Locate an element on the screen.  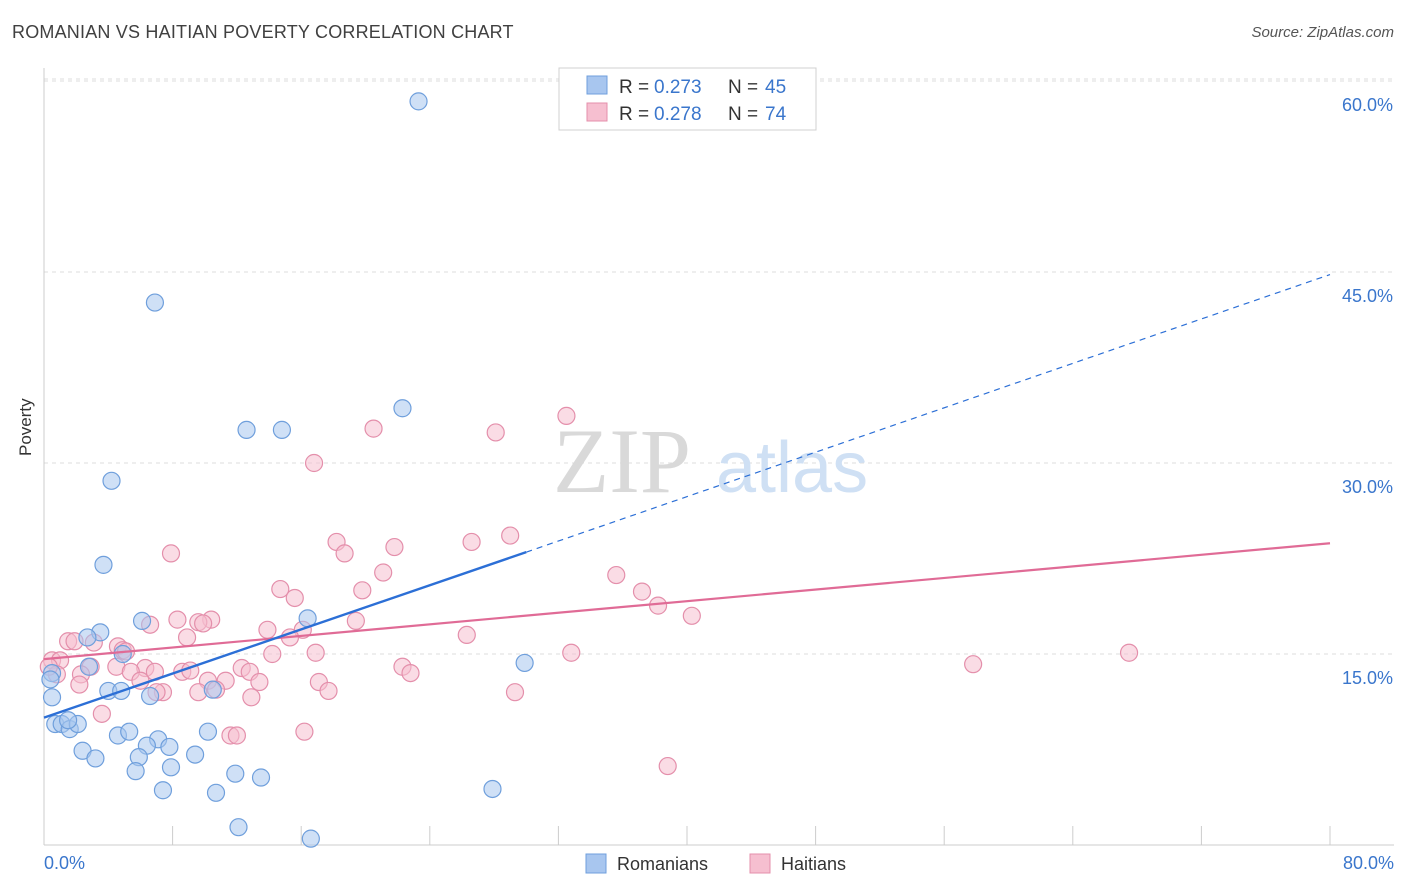
source-credit: Source: ZipAtlas.com is located at coordinates (1322, 32).